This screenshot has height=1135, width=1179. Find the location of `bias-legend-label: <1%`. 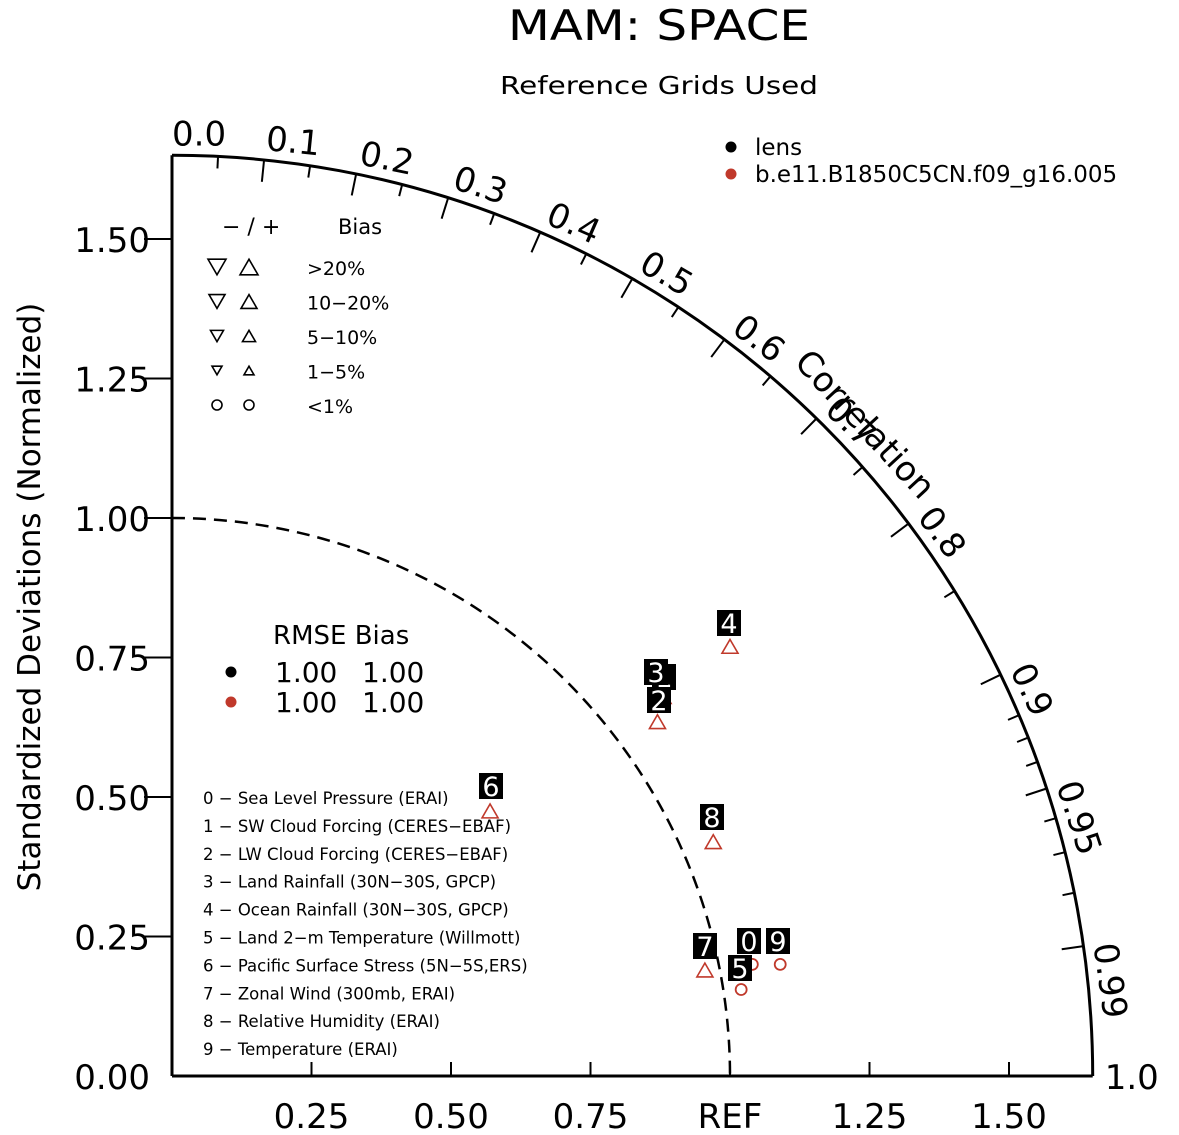

bias-legend-label: <1% is located at coordinates (330, 407).